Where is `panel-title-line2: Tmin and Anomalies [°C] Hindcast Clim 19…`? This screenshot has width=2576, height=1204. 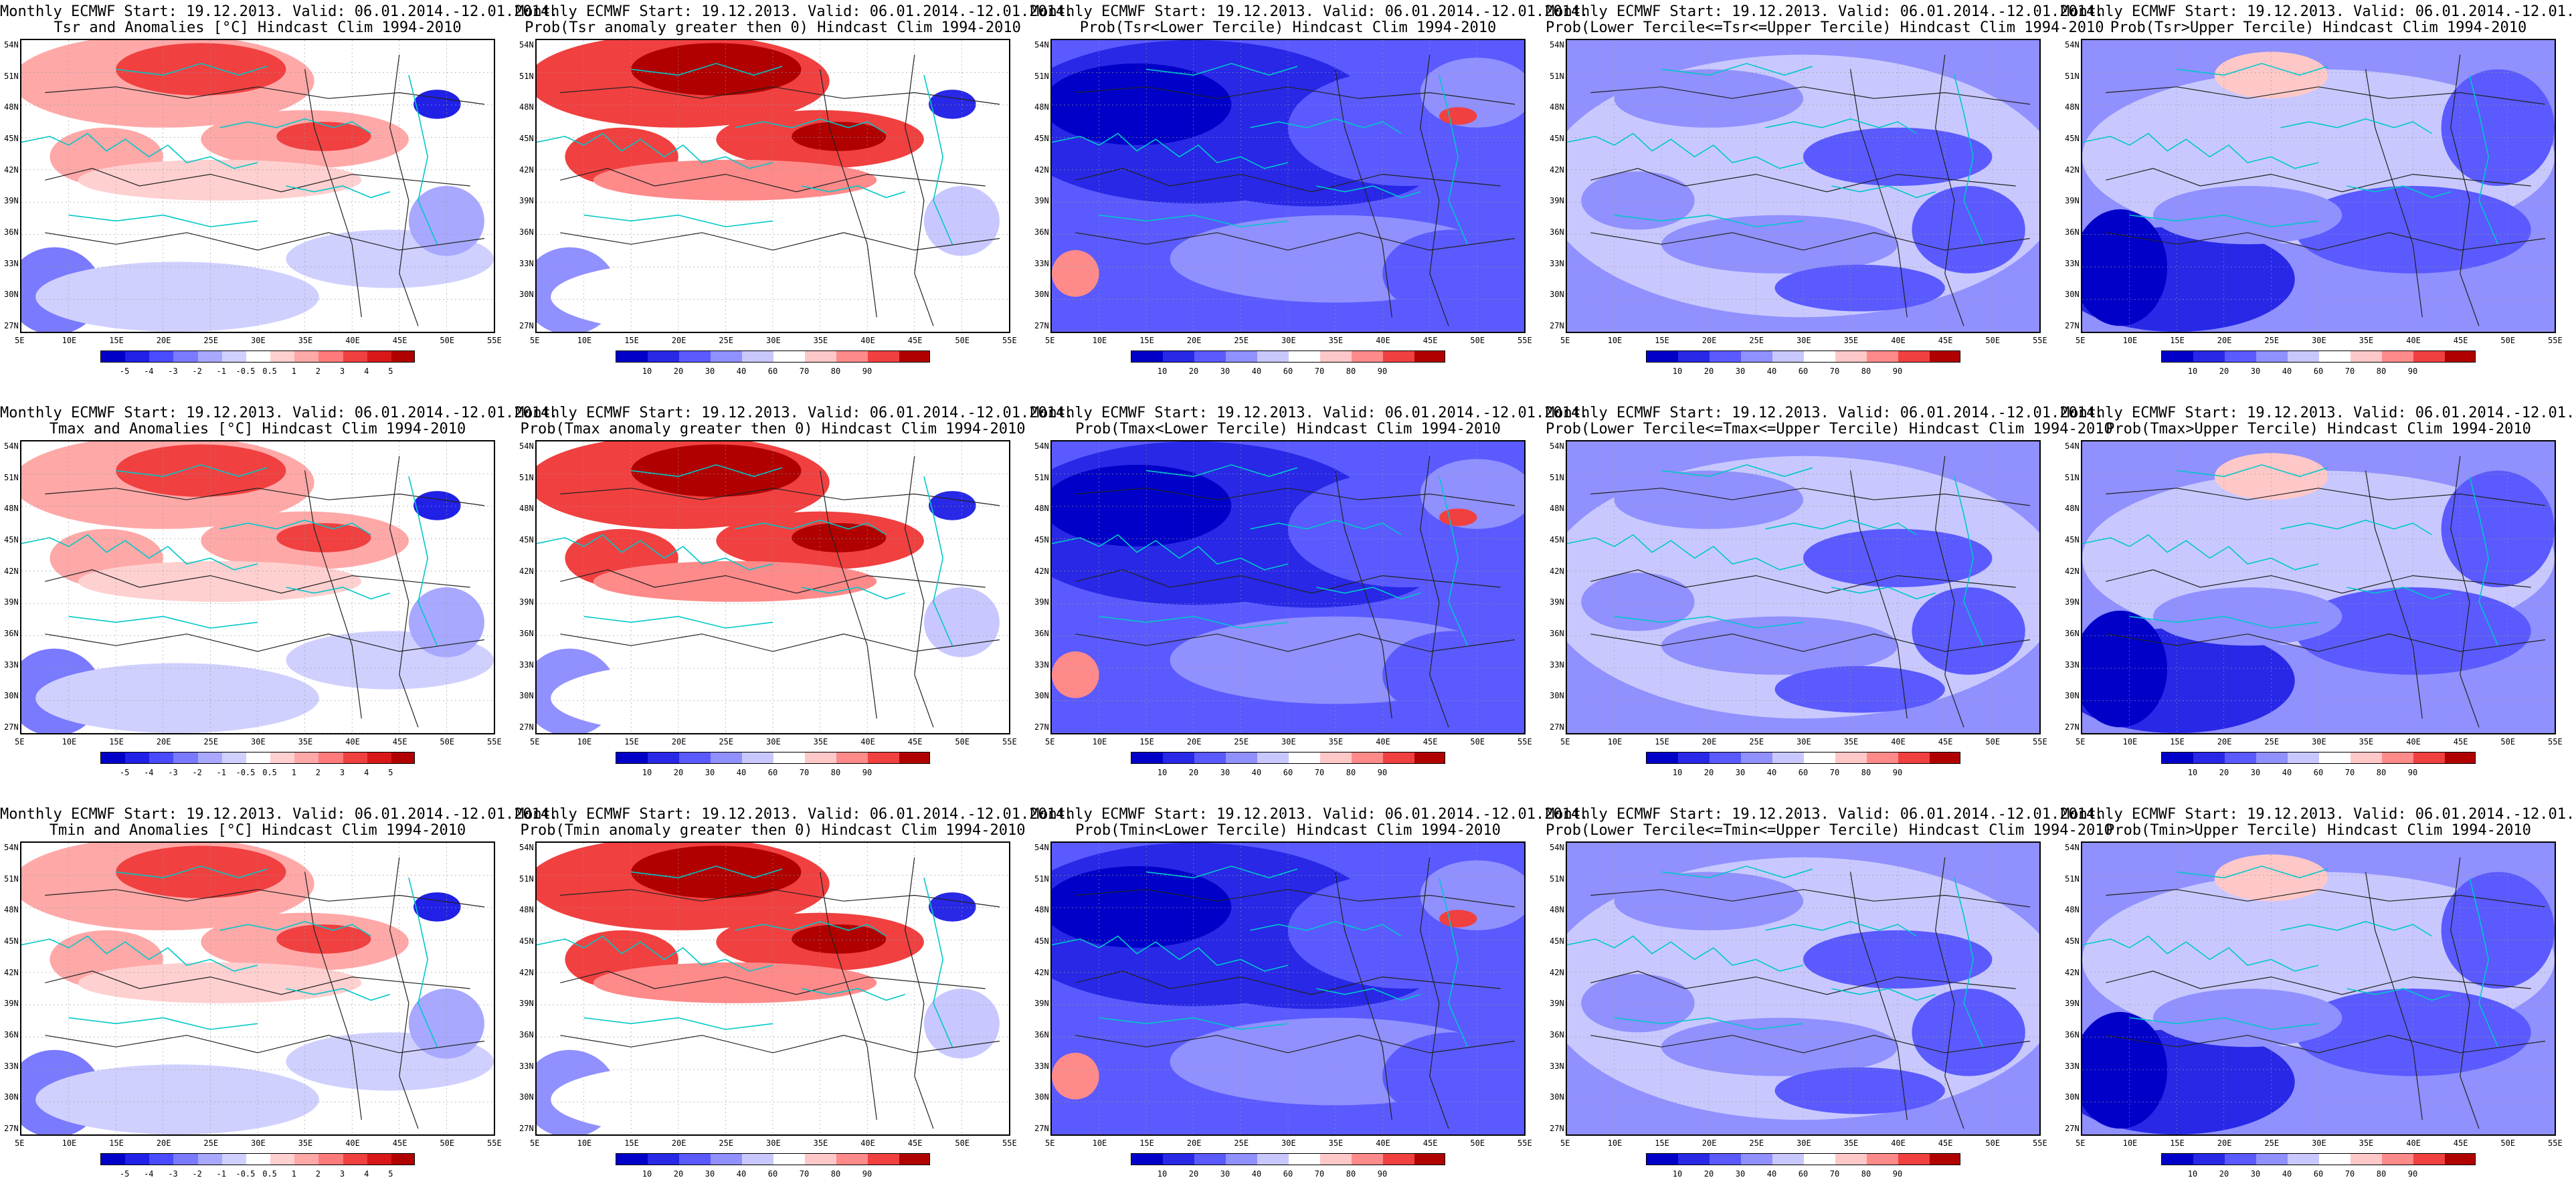
panel-title-line2: Tmin and Anomalies [°C] Hindcast Clim 19… is located at coordinates (257, 830).